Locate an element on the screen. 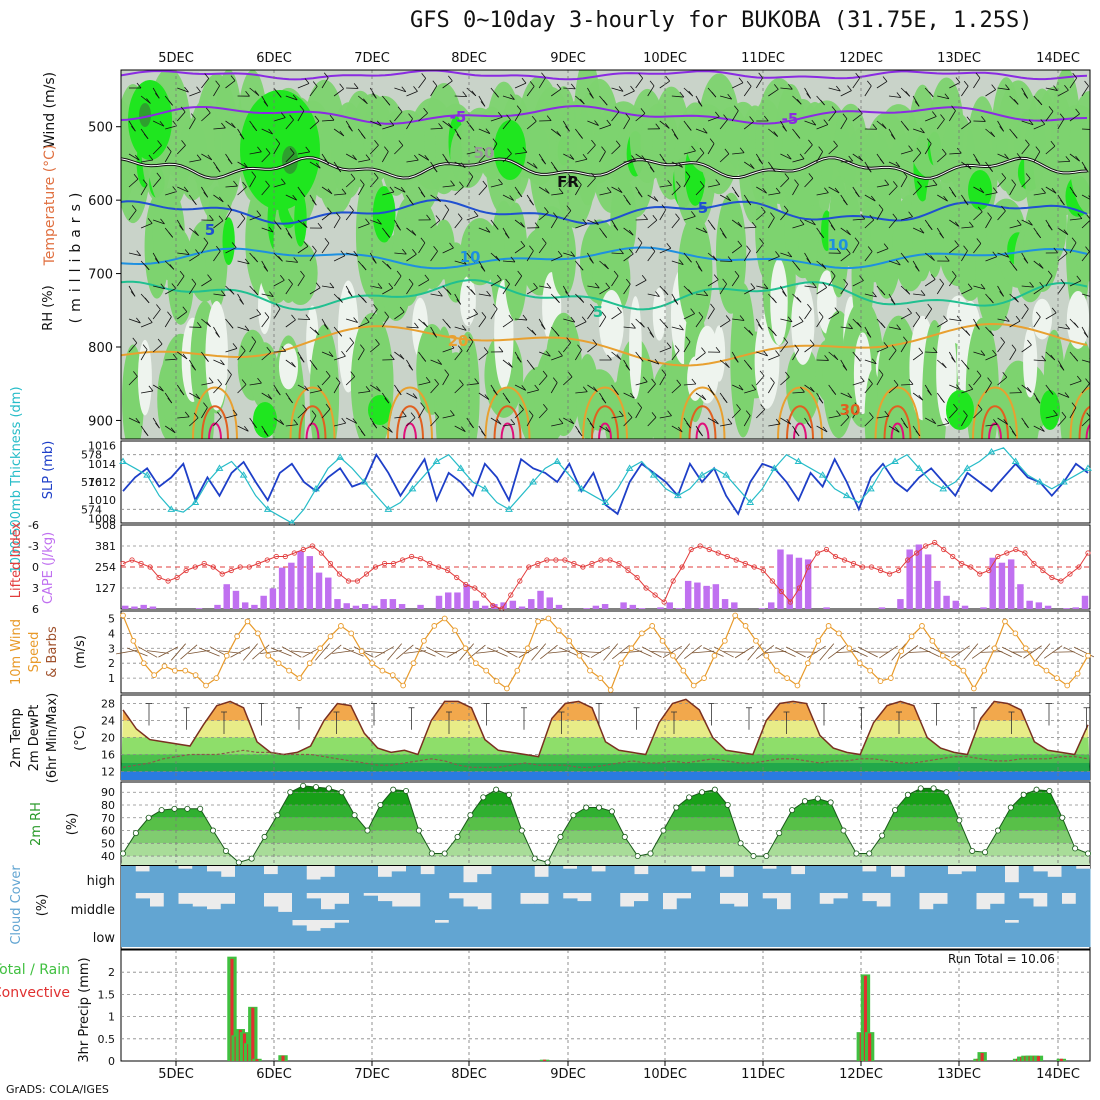 This screenshot has width=1100, height=1100. precip-tick-label: 0.5 is located at coordinates (107, 1039).